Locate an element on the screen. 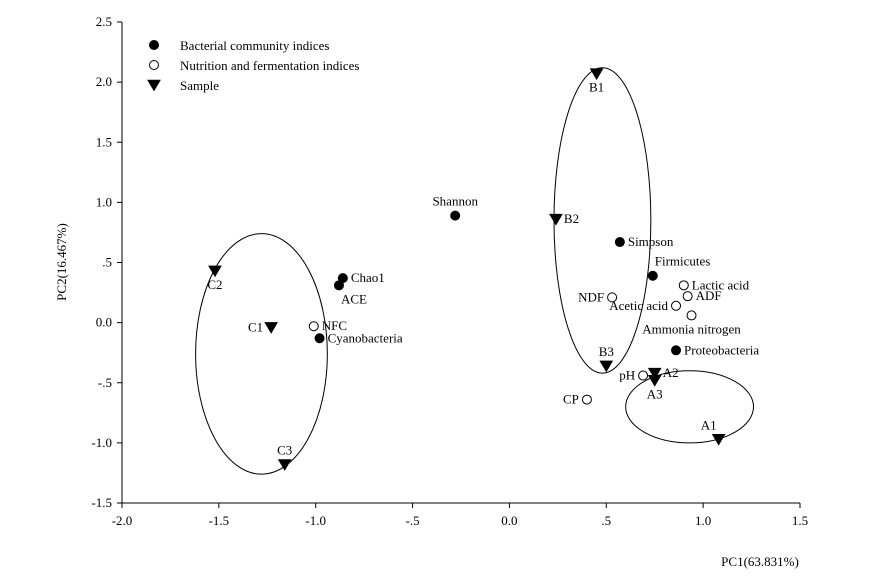 The image size is (883, 587). x-tick-label: 0.0 is located at coordinates (509, 520).